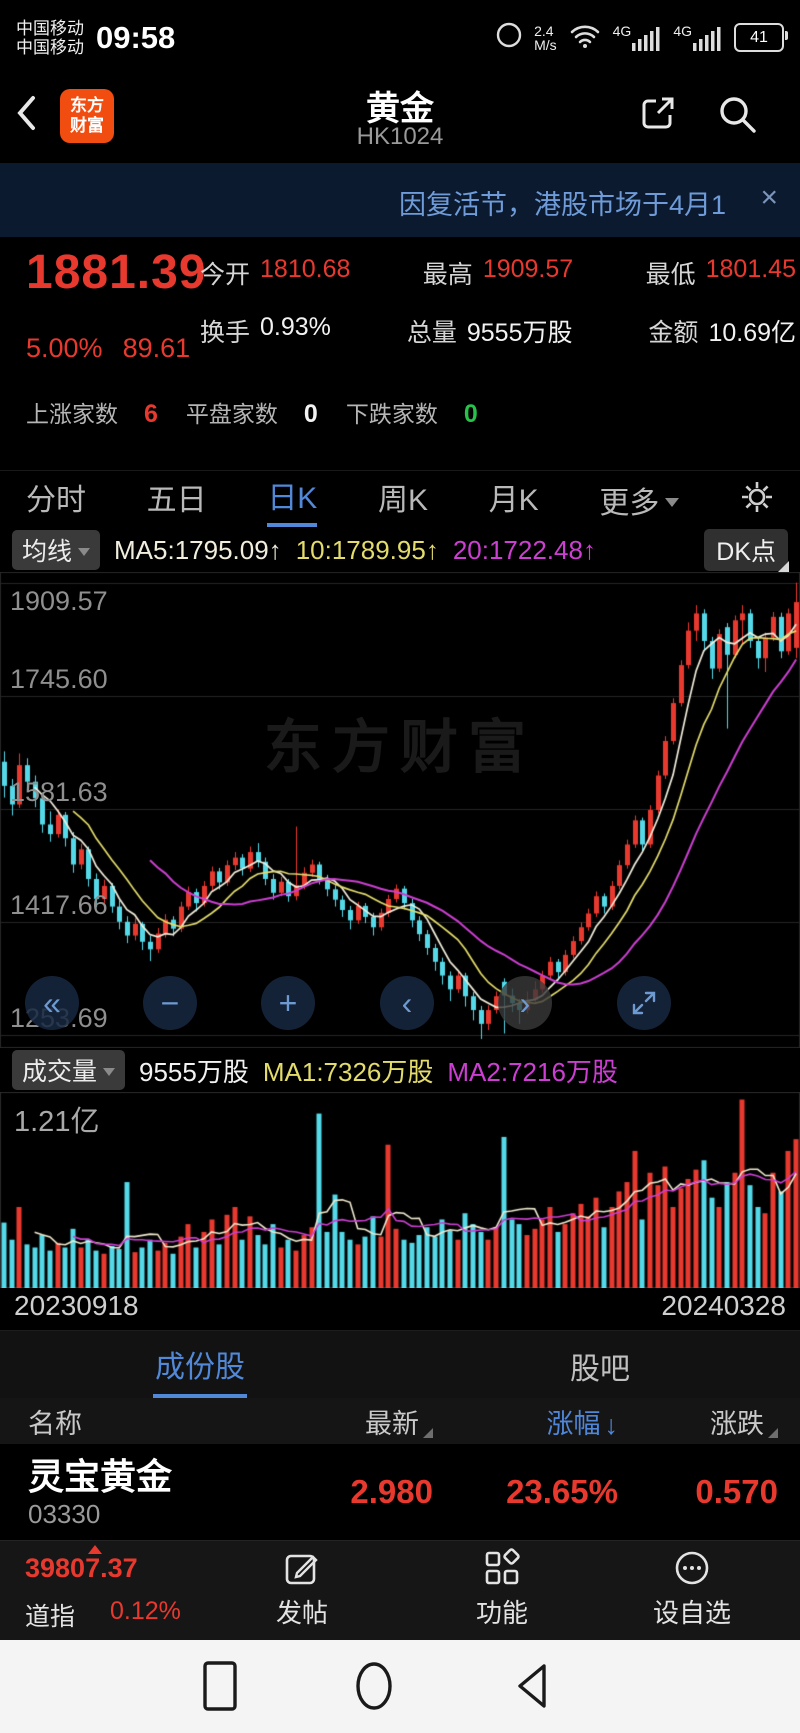 The image size is (800, 1733). I want to click on carrier-labels: 中国移动 中国移动, so click(50, 38).